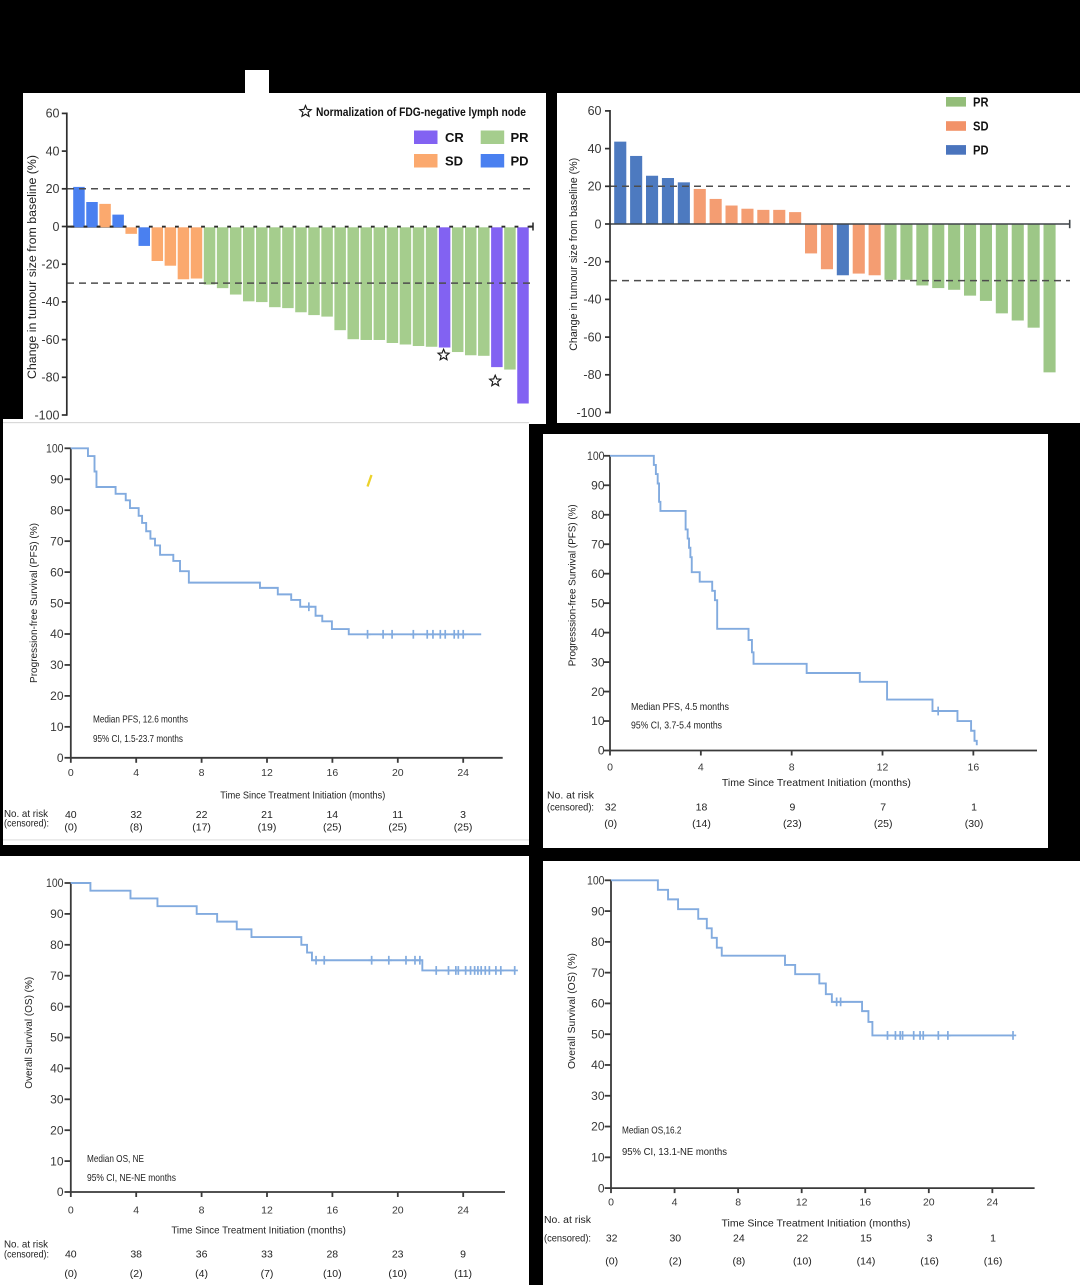 The height and width of the screenshot is (1285, 1080). Describe the element at coordinates (676, 726) in the screenshot. I see `svg-text: 95% CI, 3.7-5.4 months` at that location.